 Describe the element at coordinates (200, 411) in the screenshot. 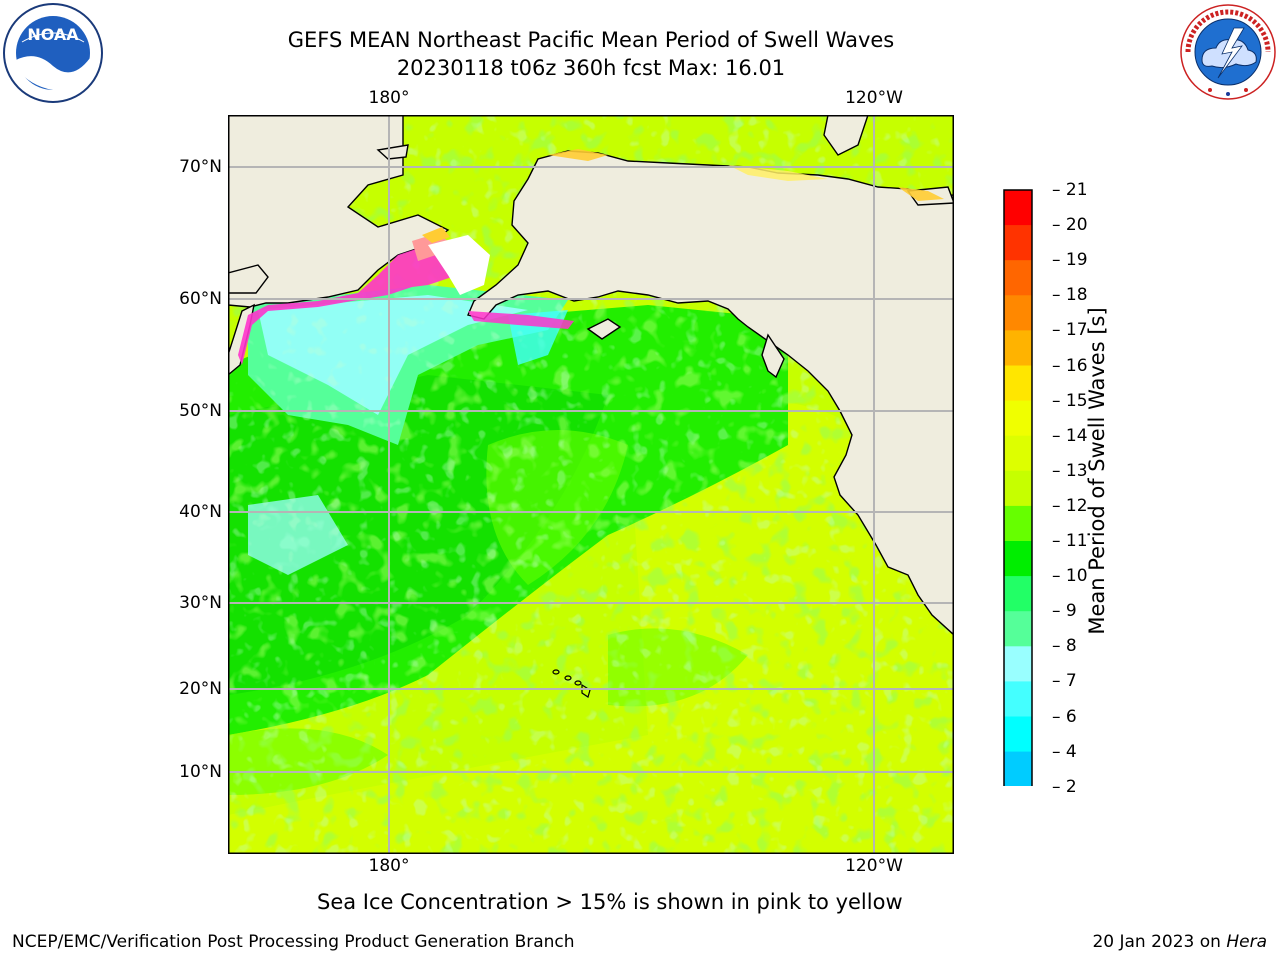

I see `lat-tick-50n: 50°N` at that location.